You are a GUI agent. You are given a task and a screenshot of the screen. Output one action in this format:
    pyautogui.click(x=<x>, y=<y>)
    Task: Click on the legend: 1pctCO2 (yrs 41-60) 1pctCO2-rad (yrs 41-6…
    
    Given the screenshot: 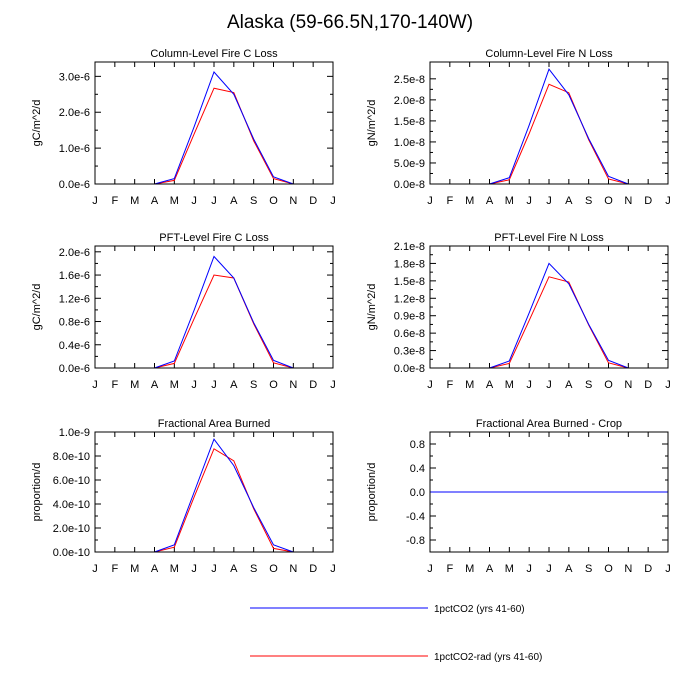 What is the action you would take?
    pyautogui.click(x=396, y=633)
    